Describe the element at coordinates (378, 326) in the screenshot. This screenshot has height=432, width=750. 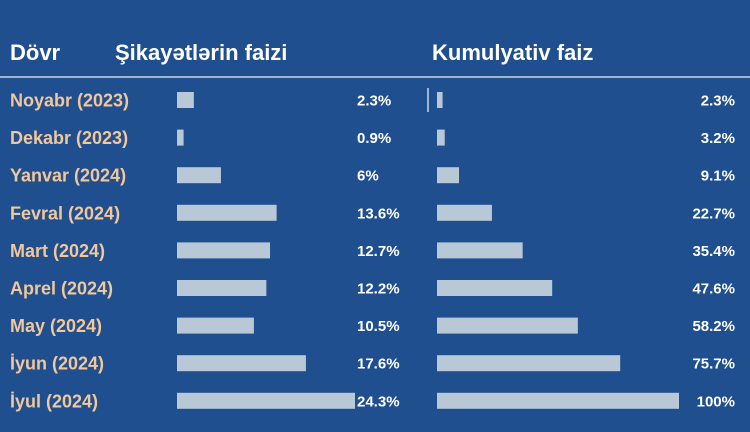
I see `share-value-label: 10.5%` at that location.